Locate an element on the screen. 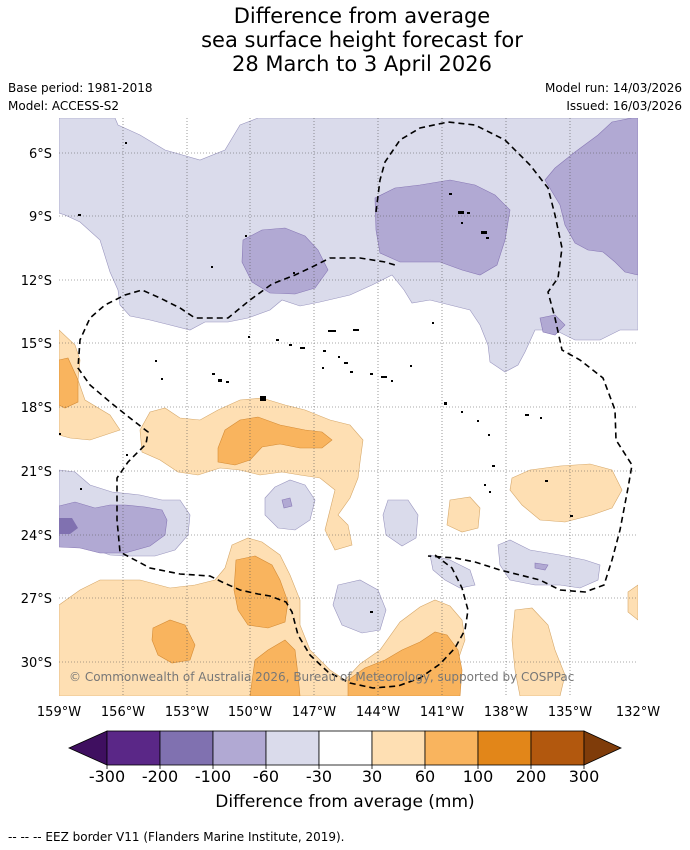 This screenshot has height=850, width=690. lat-label: 30°S is located at coordinates (36, 663).